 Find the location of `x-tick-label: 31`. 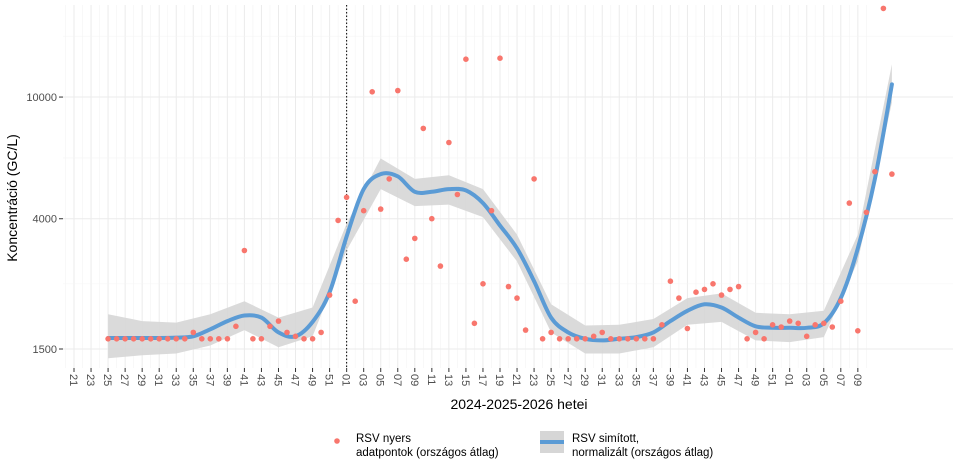

x-tick-label: 31 is located at coordinates (158, 380).